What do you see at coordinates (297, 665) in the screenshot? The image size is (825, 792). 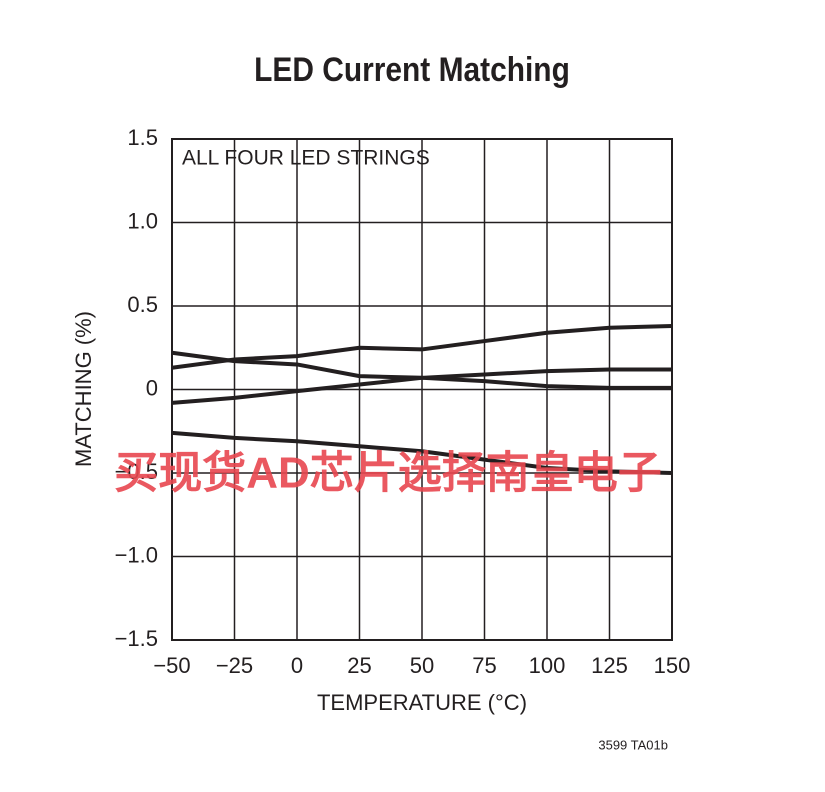 I see `x-tick-label: 0` at bounding box center [297, 665].